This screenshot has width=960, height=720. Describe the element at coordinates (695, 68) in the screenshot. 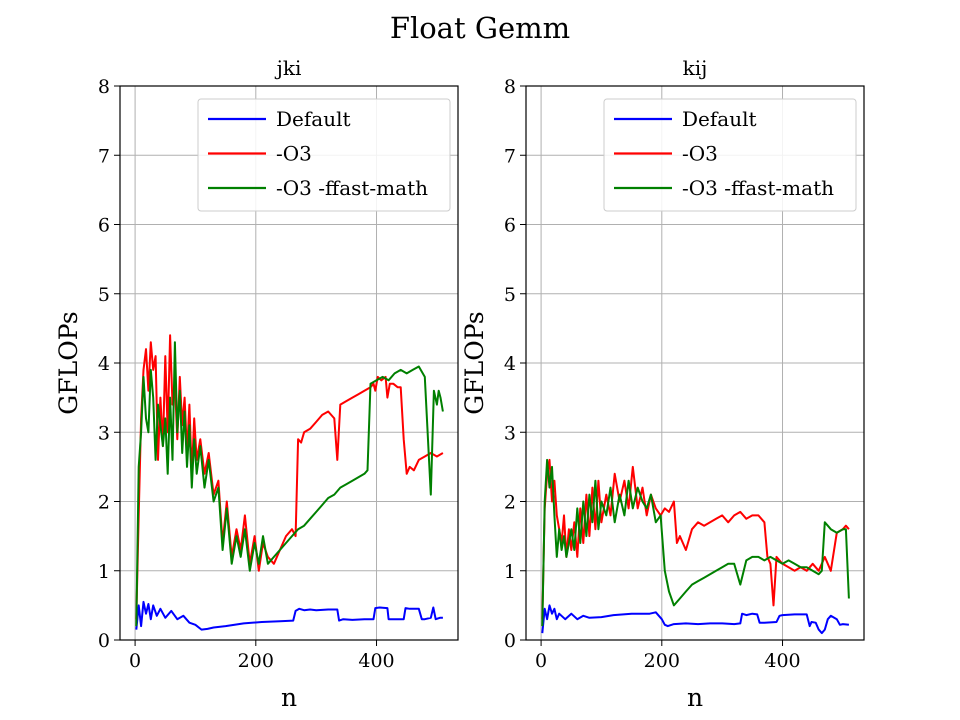

I see `subplot-title: kij` at that location.